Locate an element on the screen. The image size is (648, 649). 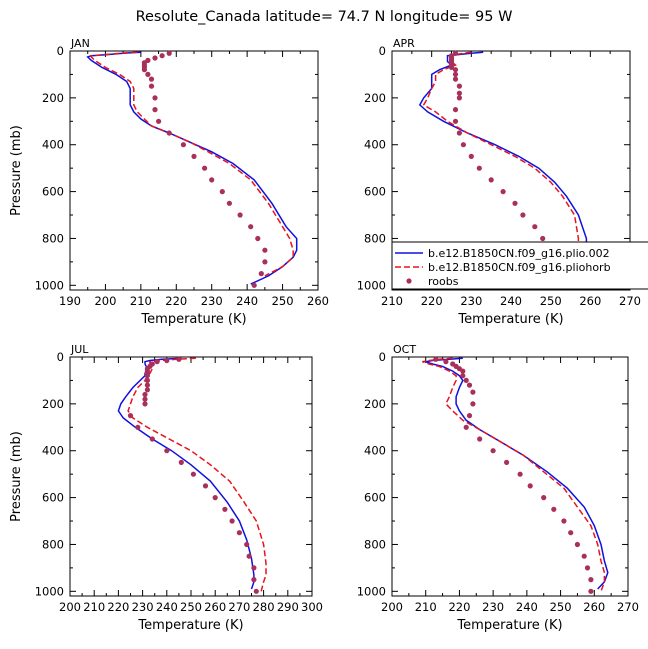
legend-entry-label: roobs is located at coordinates (443, 281).